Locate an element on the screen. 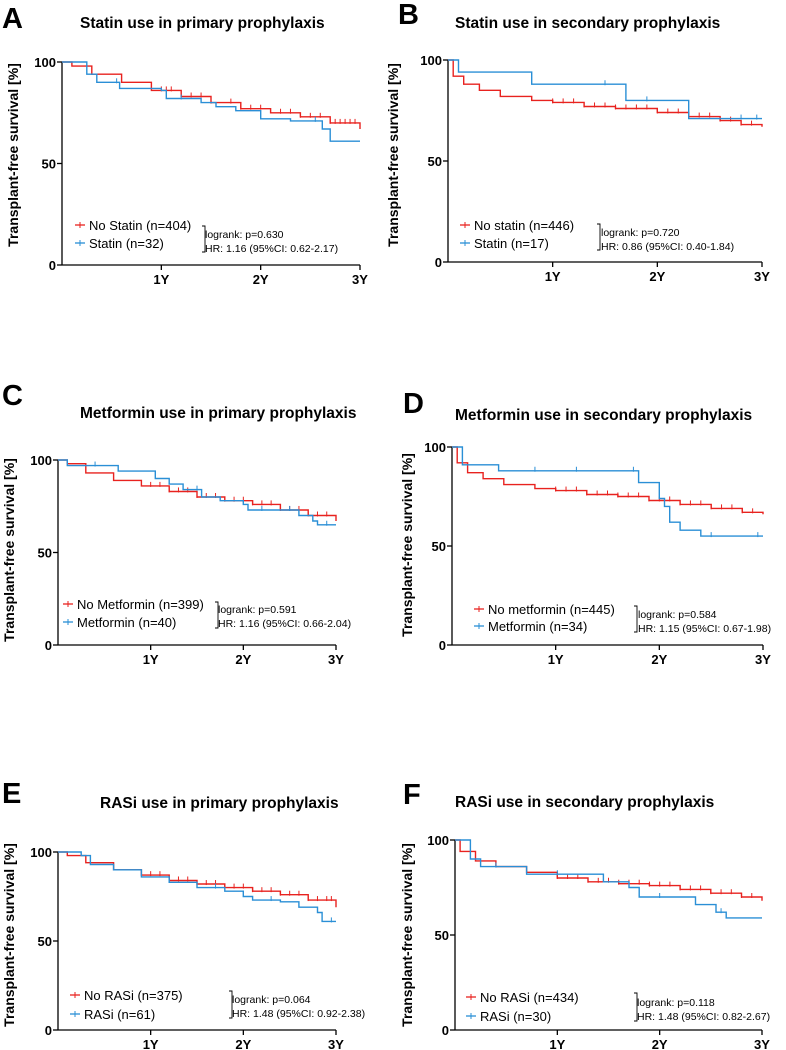 The image size is (786, 1050). legend-entry: No RASi (n=434) is located at coordinates (529, 997).